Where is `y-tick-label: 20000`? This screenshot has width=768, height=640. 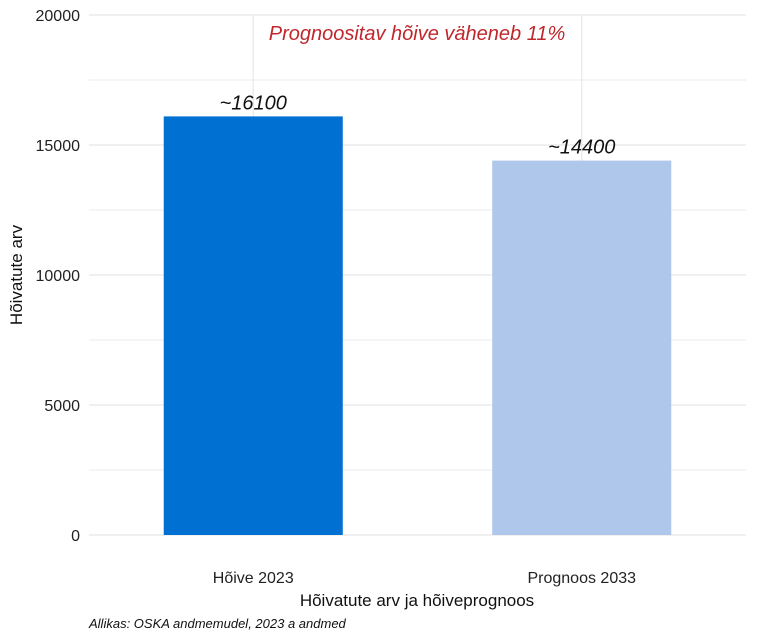
y-tick-label: 20000 is located at coordinates (58, 16).